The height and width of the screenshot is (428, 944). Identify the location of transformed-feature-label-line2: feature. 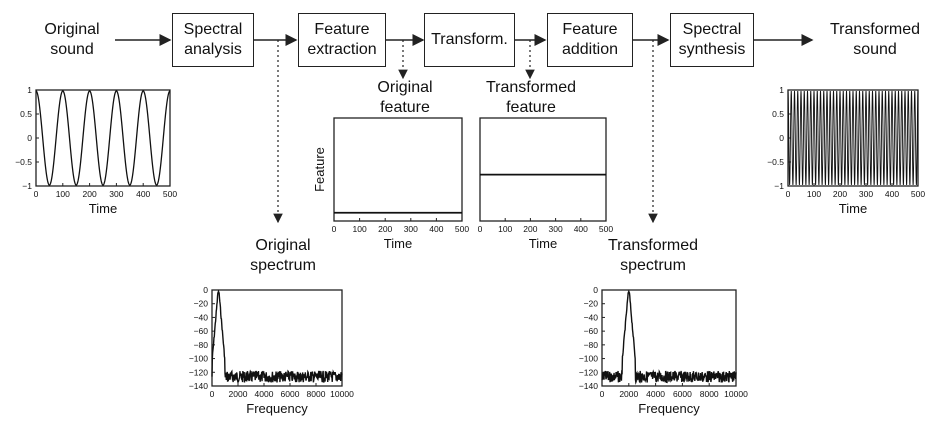
(531, 107).